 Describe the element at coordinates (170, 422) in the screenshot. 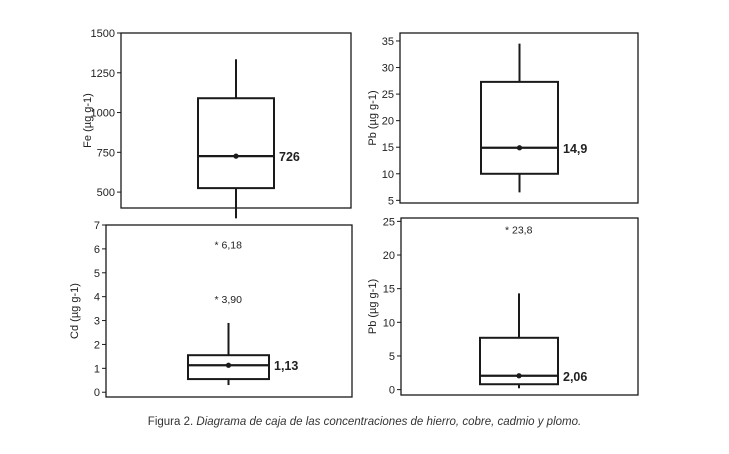

I see `caption-lead: Figura 2.` at that location.